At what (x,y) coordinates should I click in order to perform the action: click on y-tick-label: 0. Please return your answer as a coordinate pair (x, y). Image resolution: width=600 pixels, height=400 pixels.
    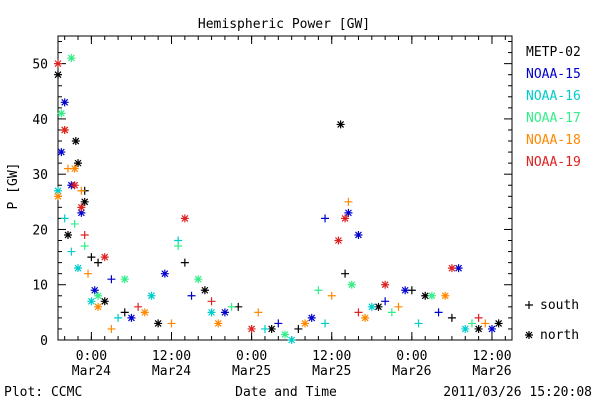
    Looking at the image, I should click on (44, 341).